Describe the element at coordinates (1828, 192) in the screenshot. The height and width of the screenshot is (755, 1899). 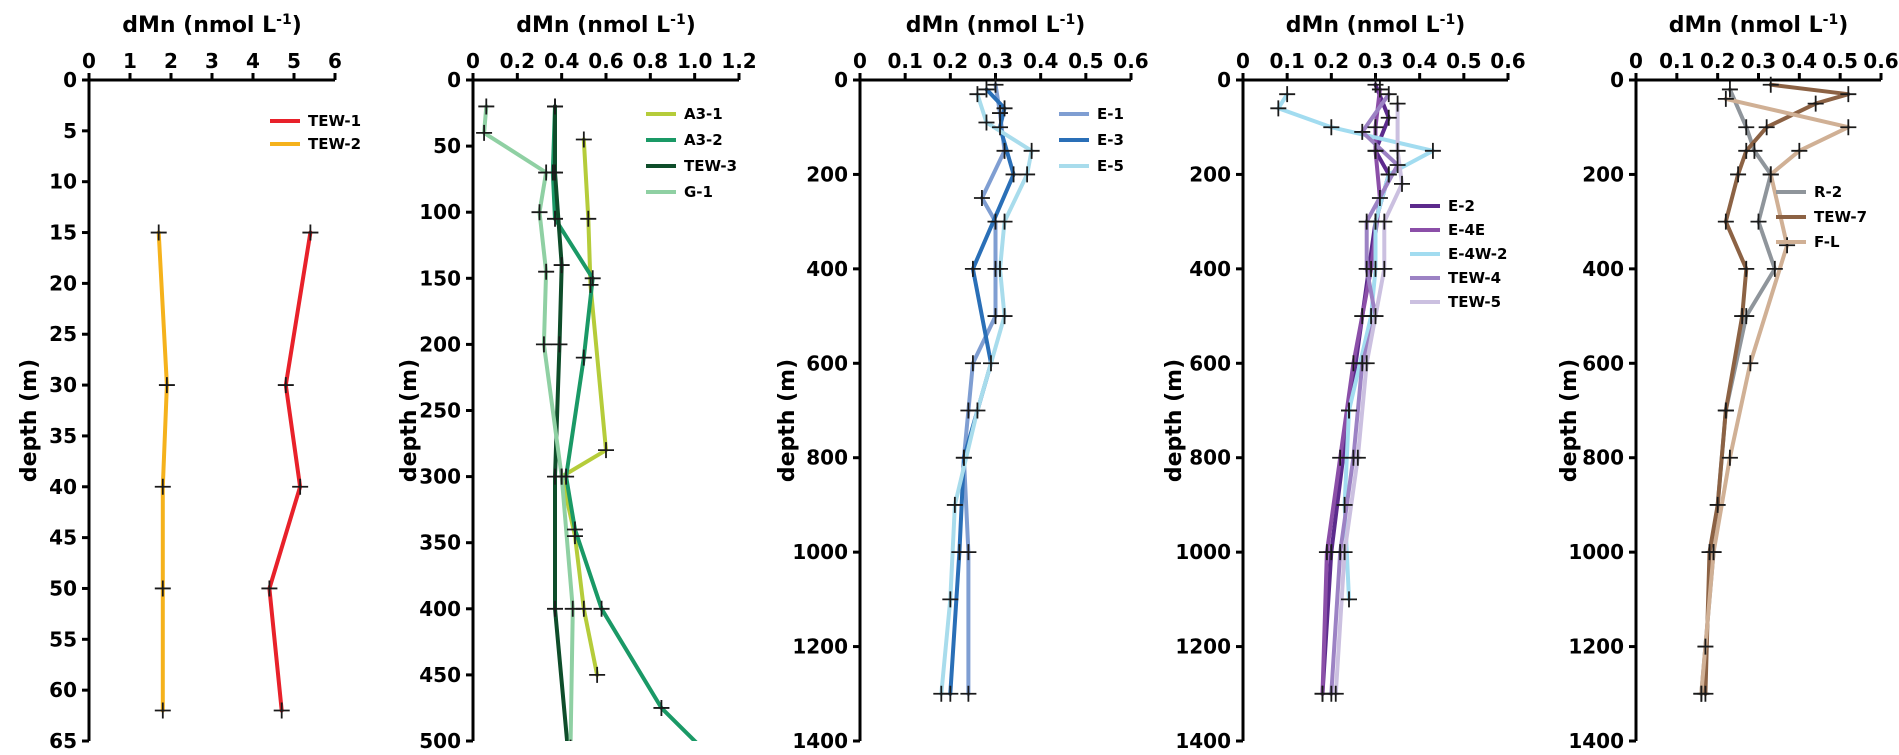
I see `legend-label: R-2` at that location.